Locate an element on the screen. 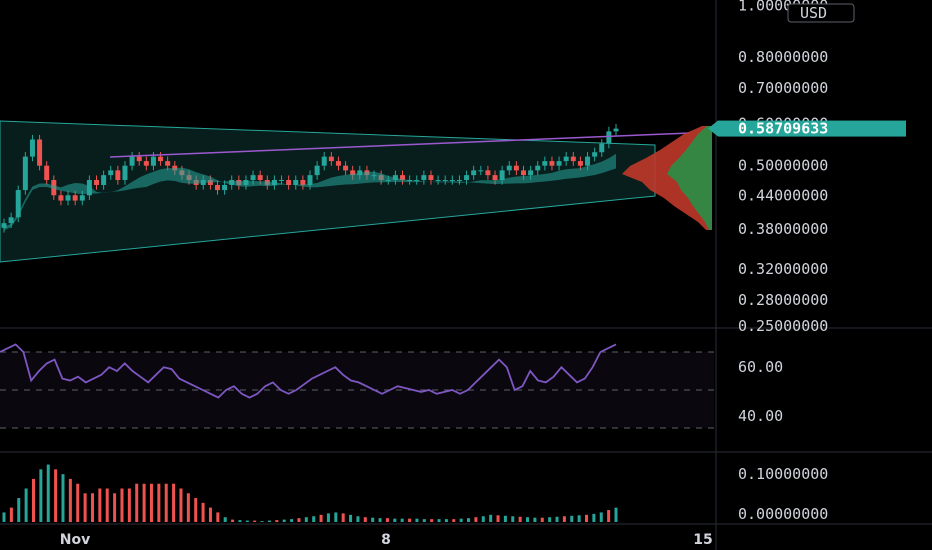  currency-badge is located at coordinates (821, 13).